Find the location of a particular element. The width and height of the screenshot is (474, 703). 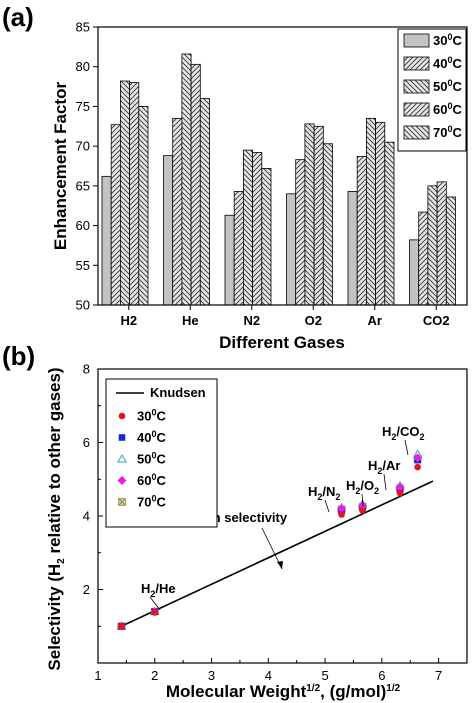

y-tick-label: 6 is located at coordinates (86, 442).